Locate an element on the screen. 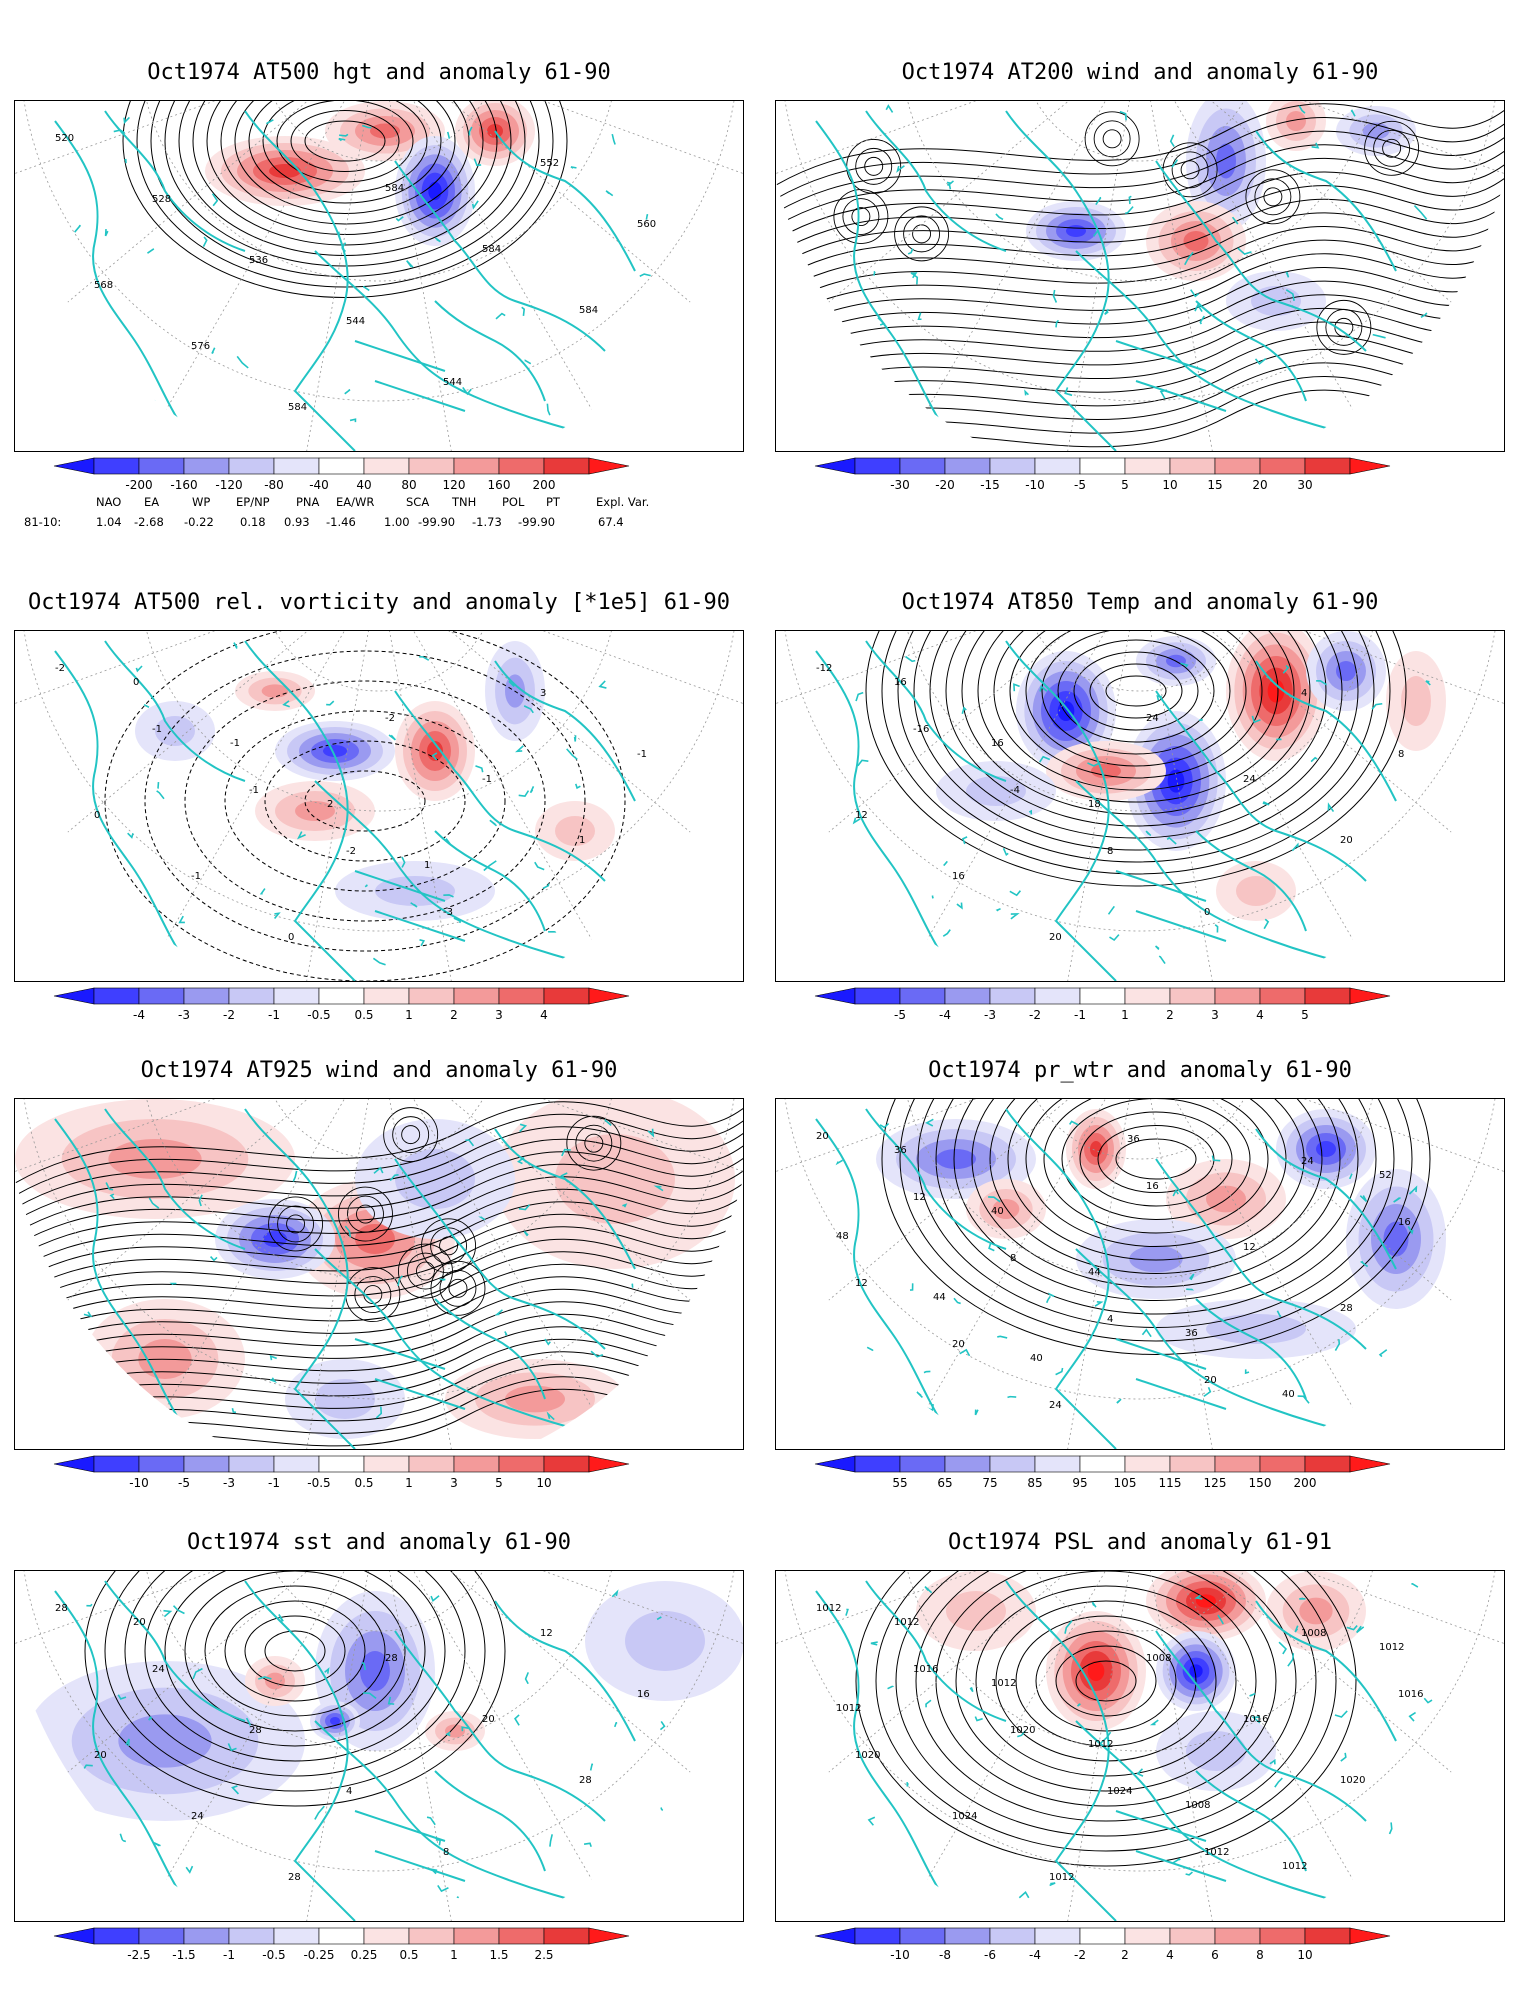 This screenshot has width=1520, height=2000. colorbar-tick-label: -1 is located at coordinates (1080, 1015).